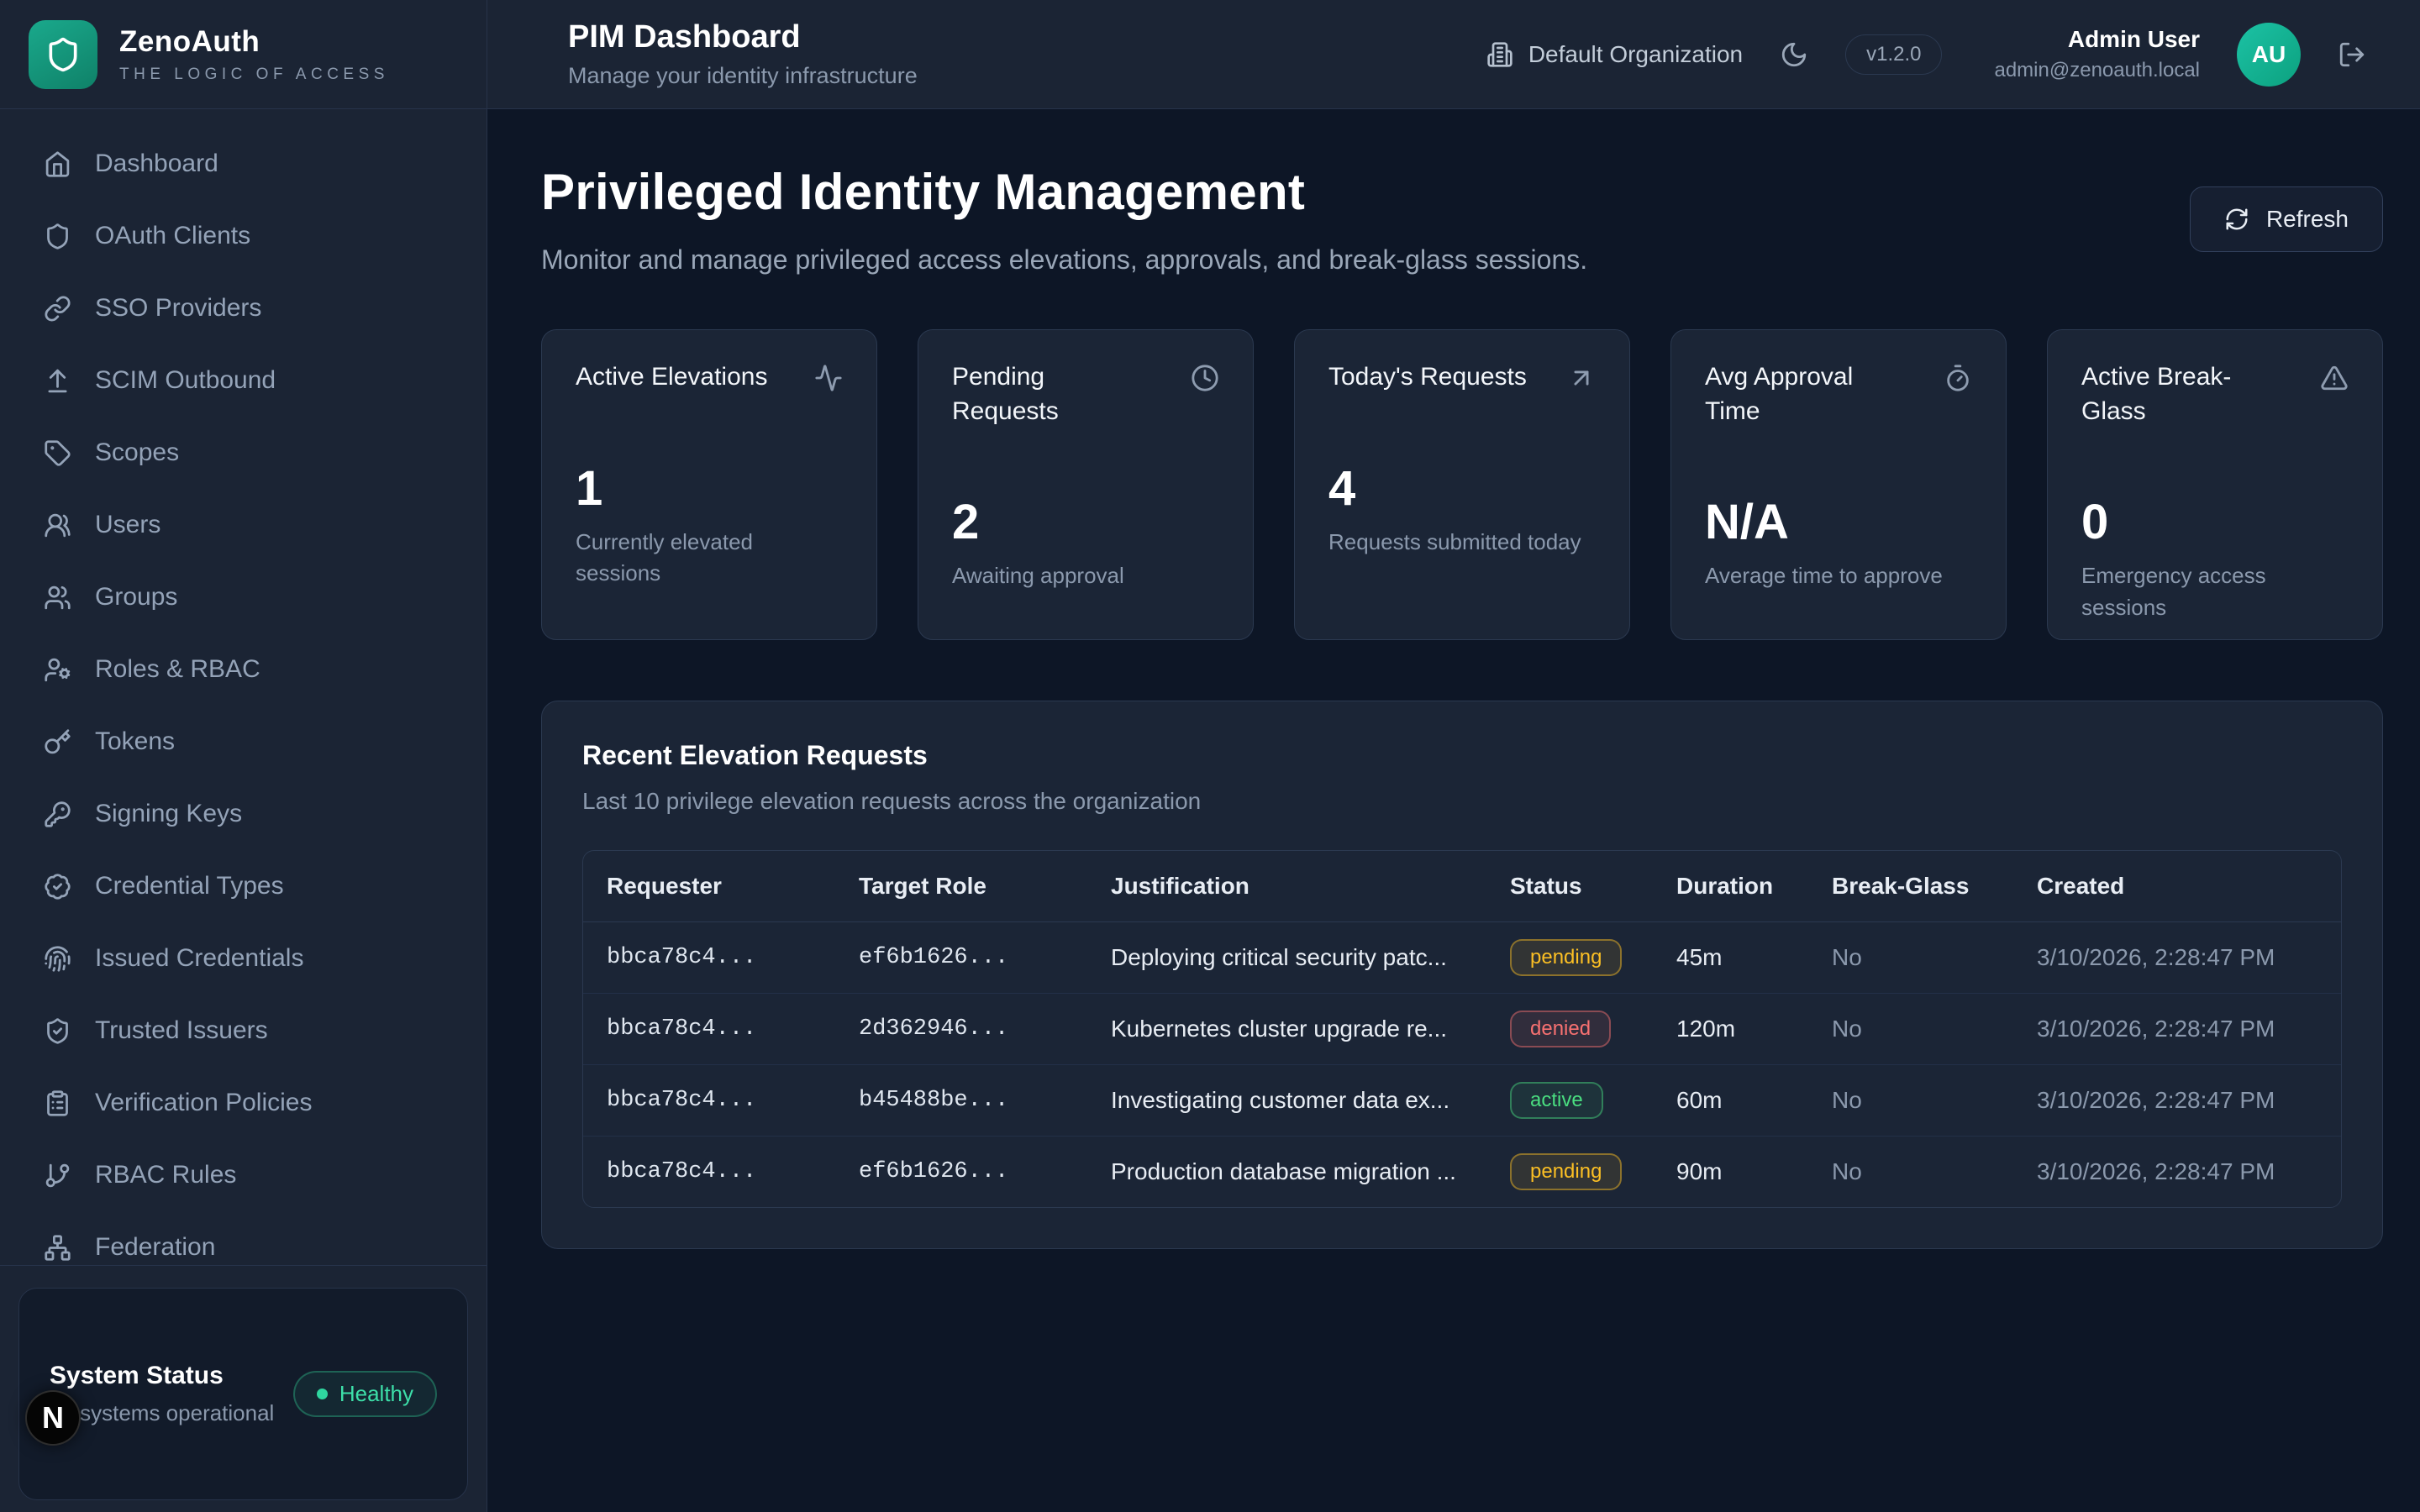  I want to click on cell-duration: 45m, so click(1699, 957).